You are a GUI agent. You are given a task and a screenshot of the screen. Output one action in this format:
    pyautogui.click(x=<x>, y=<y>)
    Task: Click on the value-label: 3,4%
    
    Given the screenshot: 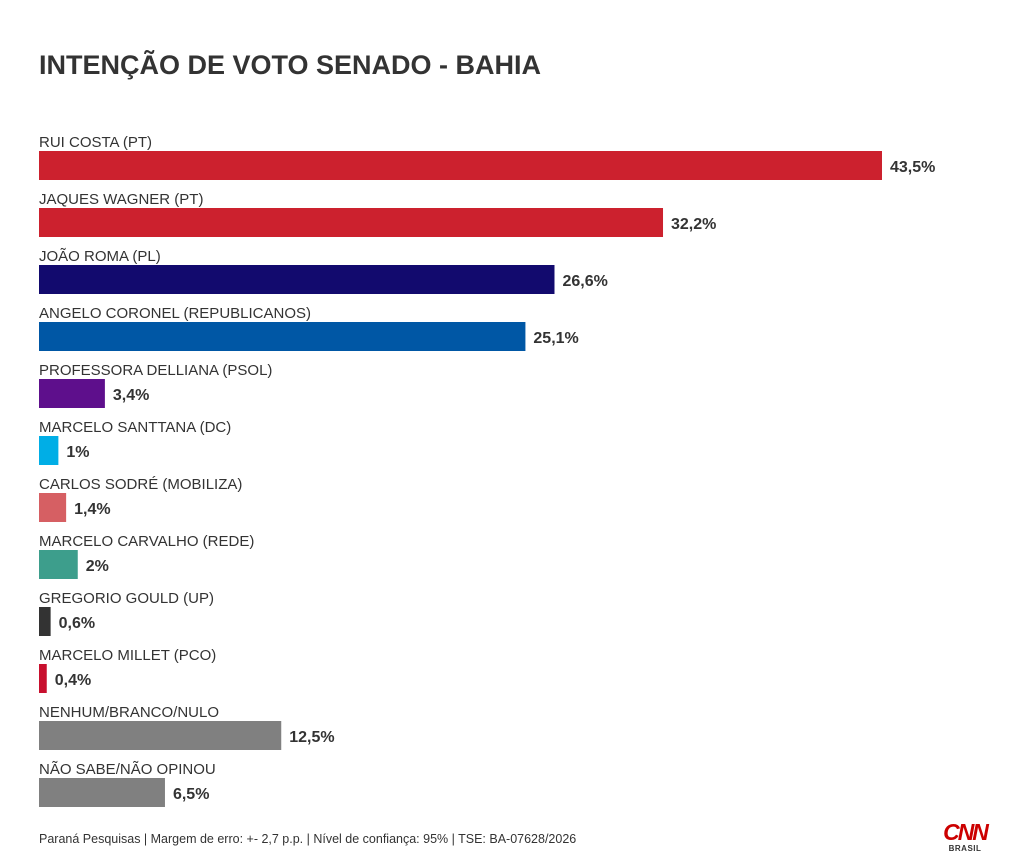 What is the action you would take?
    pyautogui.click(x=131, y=395)
    